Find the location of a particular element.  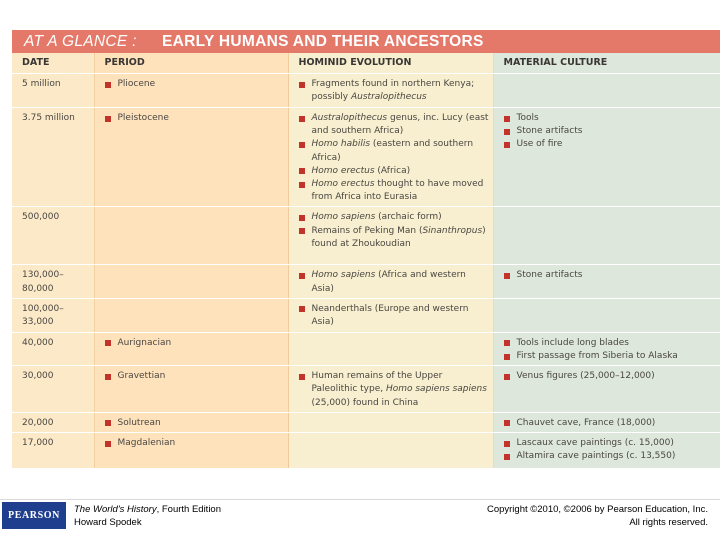

hominid-item: Homo sapiens (archaic form) is located at coordinates (393, 217).